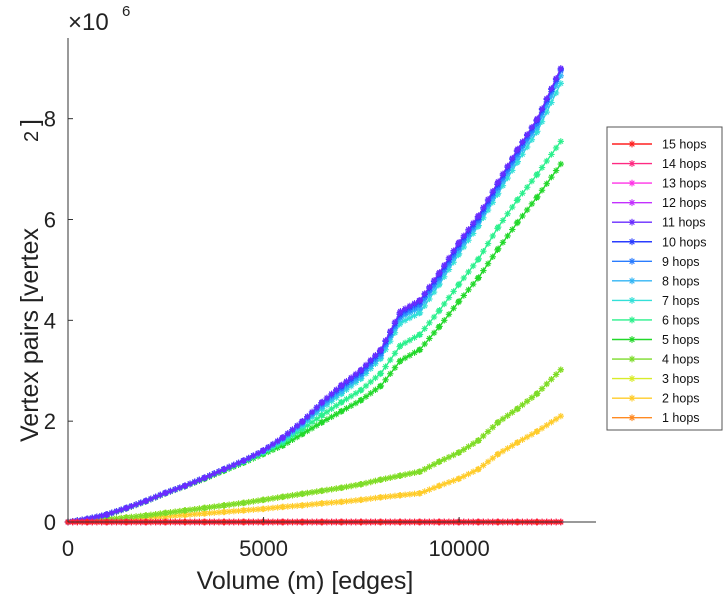  I want to click on legend-label: 4 hops, so click(681, 360).